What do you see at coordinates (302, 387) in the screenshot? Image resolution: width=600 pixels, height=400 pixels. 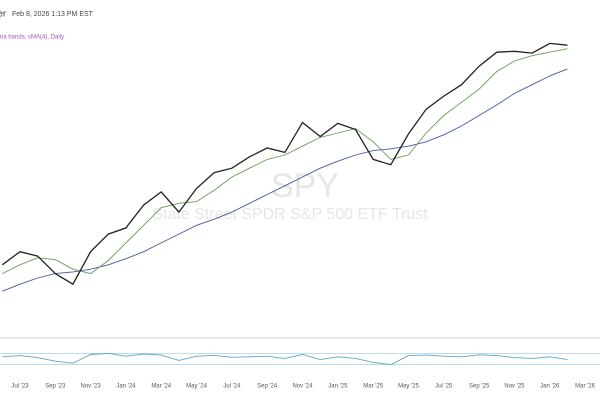 I see `x-tick-label: Nov '24` at bounding box center [302, 387].